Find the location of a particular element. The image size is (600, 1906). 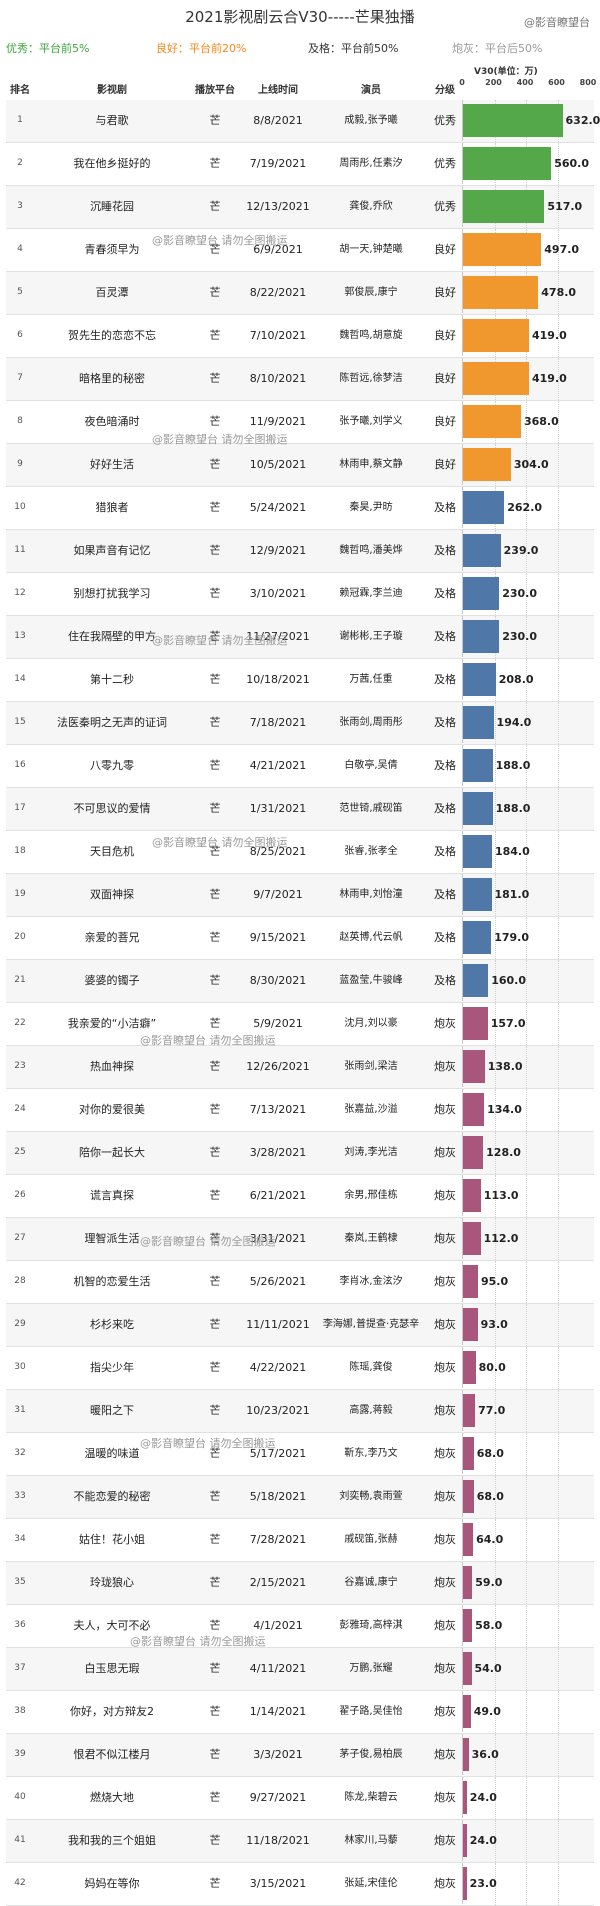

bar-value-label: 157.0 is located at coordinates (508, 1023).